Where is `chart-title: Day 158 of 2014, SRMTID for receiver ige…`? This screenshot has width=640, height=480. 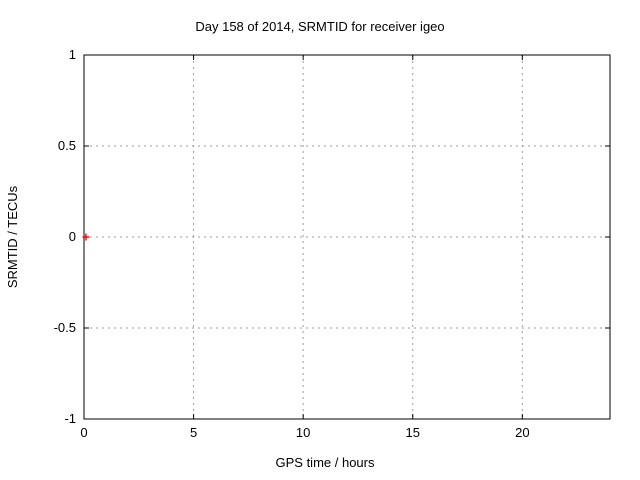 chart-title: Day 158 of 2014, SRMTID for receiver ige… is located at coordinates (319, 26).